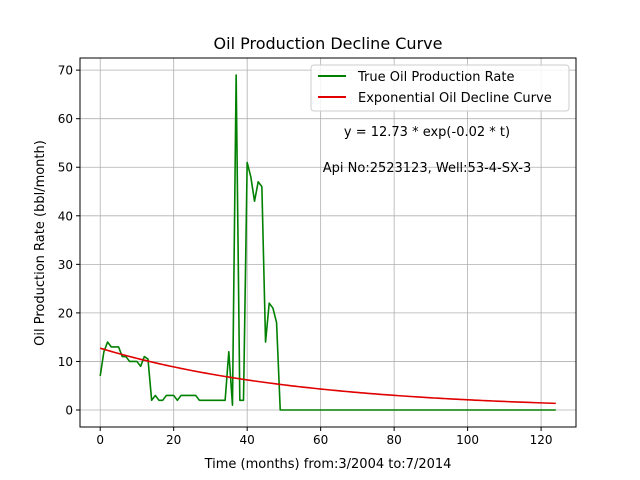 The width and height of the screenshot is (640, 480). What do you see at coordinates (541, 440) in the screenshot?
I see `x-tick-label: 120` at bounding box center [541, 440].